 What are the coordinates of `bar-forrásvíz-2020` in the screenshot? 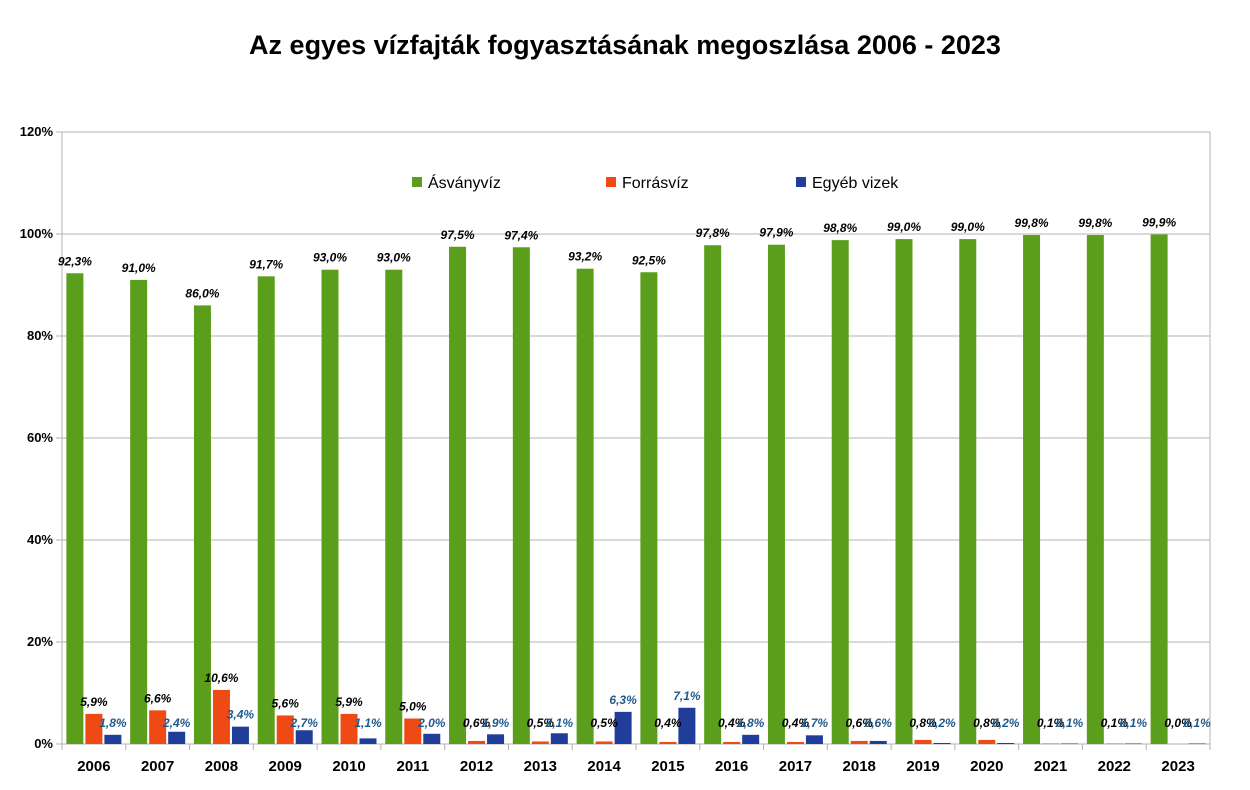 It's located at (987, 741).